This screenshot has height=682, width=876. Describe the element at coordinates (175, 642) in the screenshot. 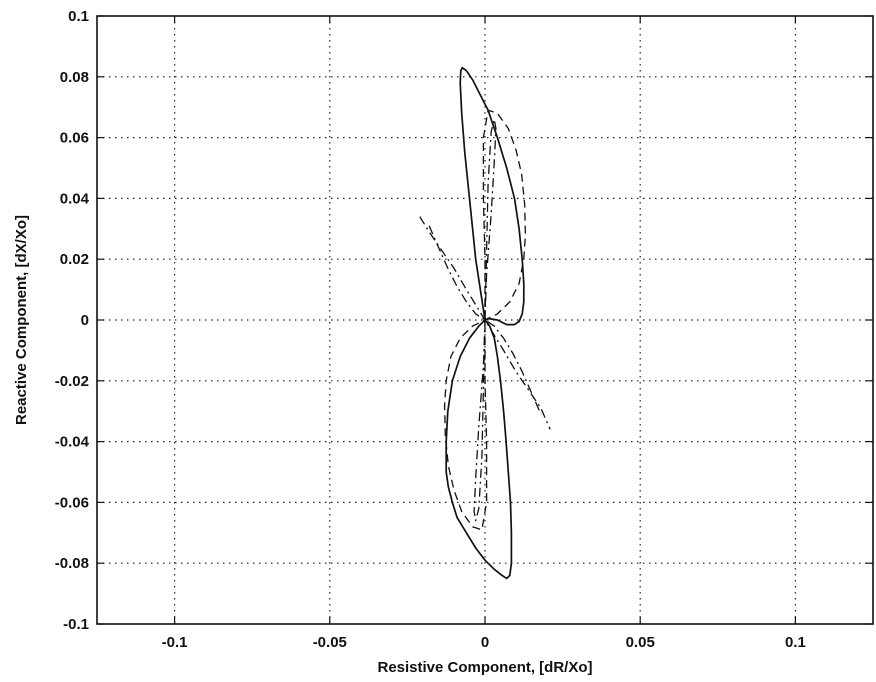

I see `x-tick-label: -0.1` at that location.